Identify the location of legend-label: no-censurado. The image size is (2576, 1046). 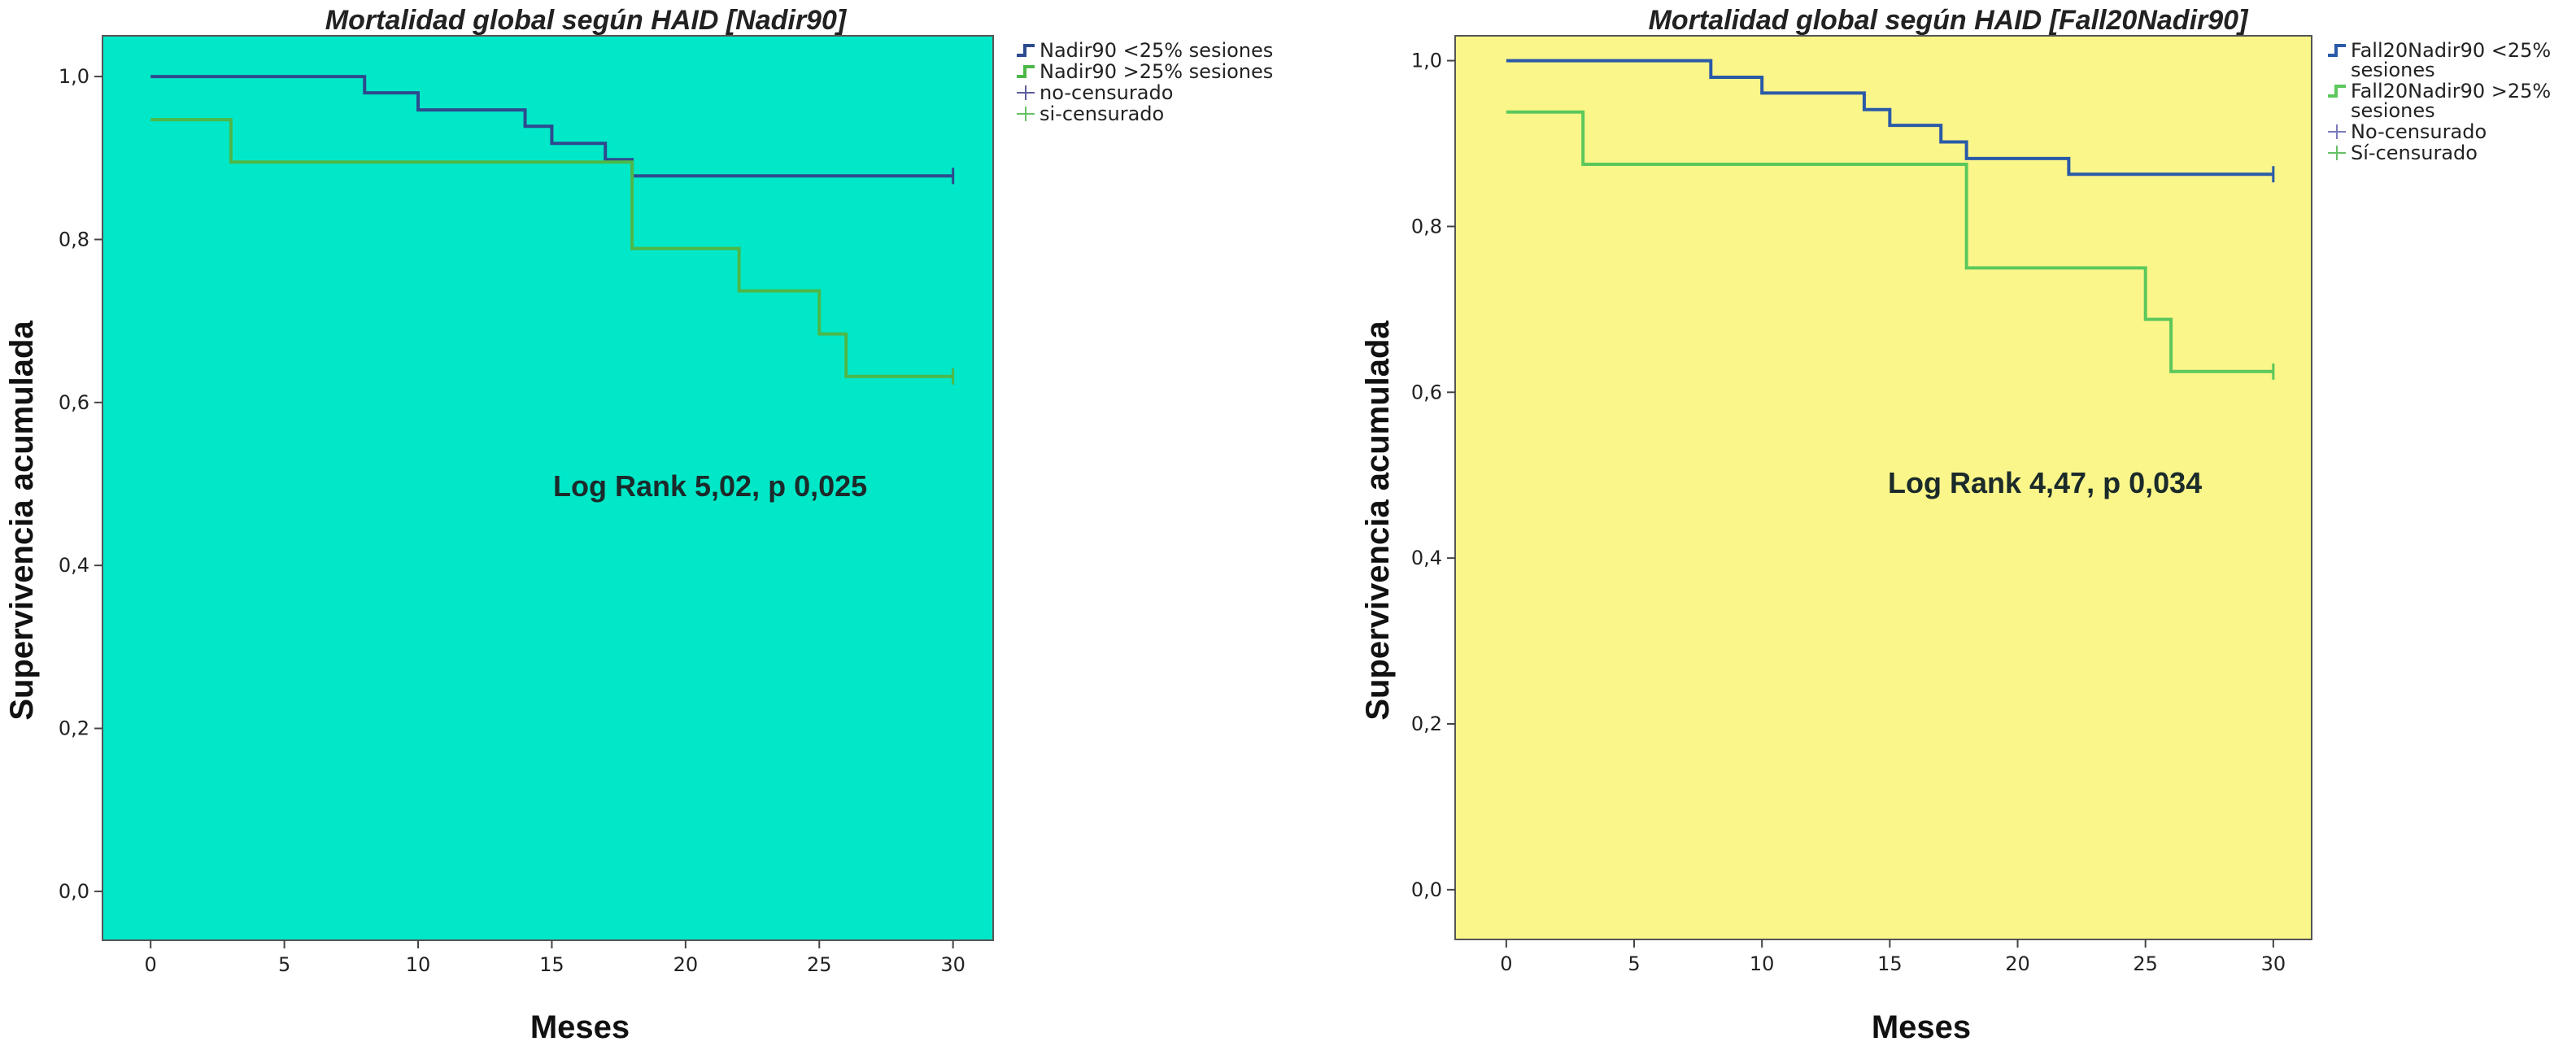
(1106, 92).